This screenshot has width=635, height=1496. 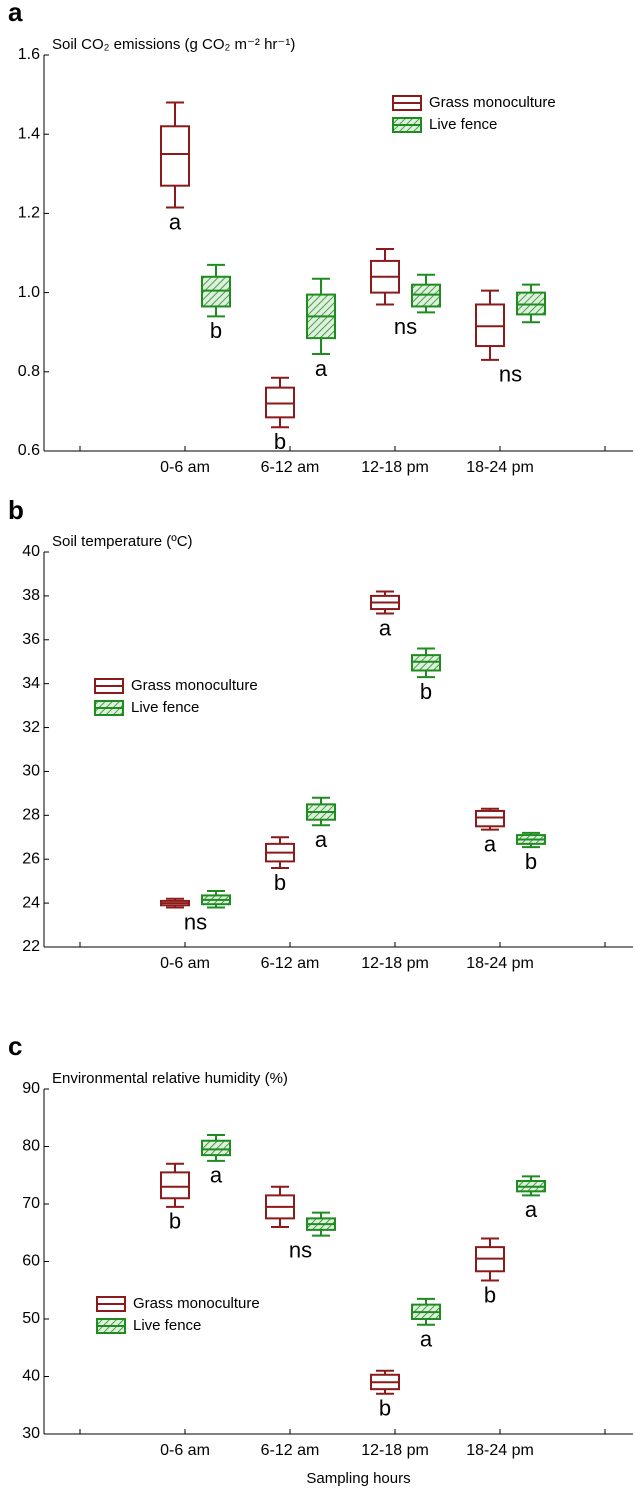 I want to click on y-tick-label: 70, so click(x=31, y=1203).